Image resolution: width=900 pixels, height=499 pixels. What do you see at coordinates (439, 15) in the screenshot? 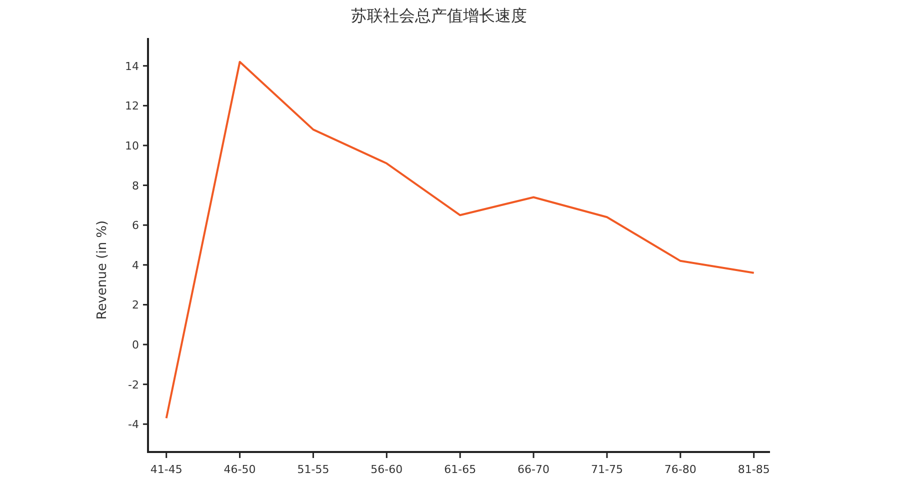
I see `title: 苏联社会总产值增长速度` at bounding box center [439, 15].